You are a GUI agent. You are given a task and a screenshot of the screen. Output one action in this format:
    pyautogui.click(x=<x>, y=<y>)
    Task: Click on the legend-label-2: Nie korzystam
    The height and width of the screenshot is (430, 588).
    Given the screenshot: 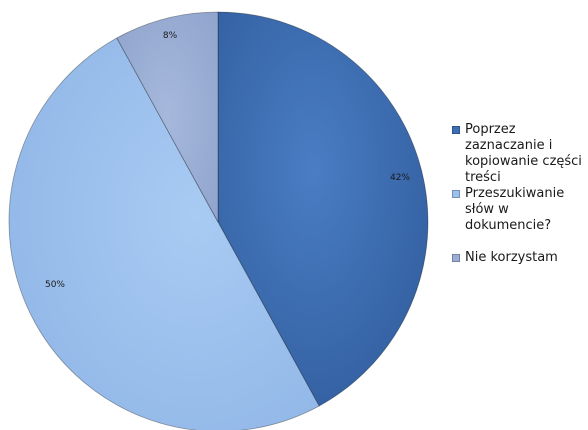 What is the action you would take?
    pyautogui.click(x=511, y=257)
    